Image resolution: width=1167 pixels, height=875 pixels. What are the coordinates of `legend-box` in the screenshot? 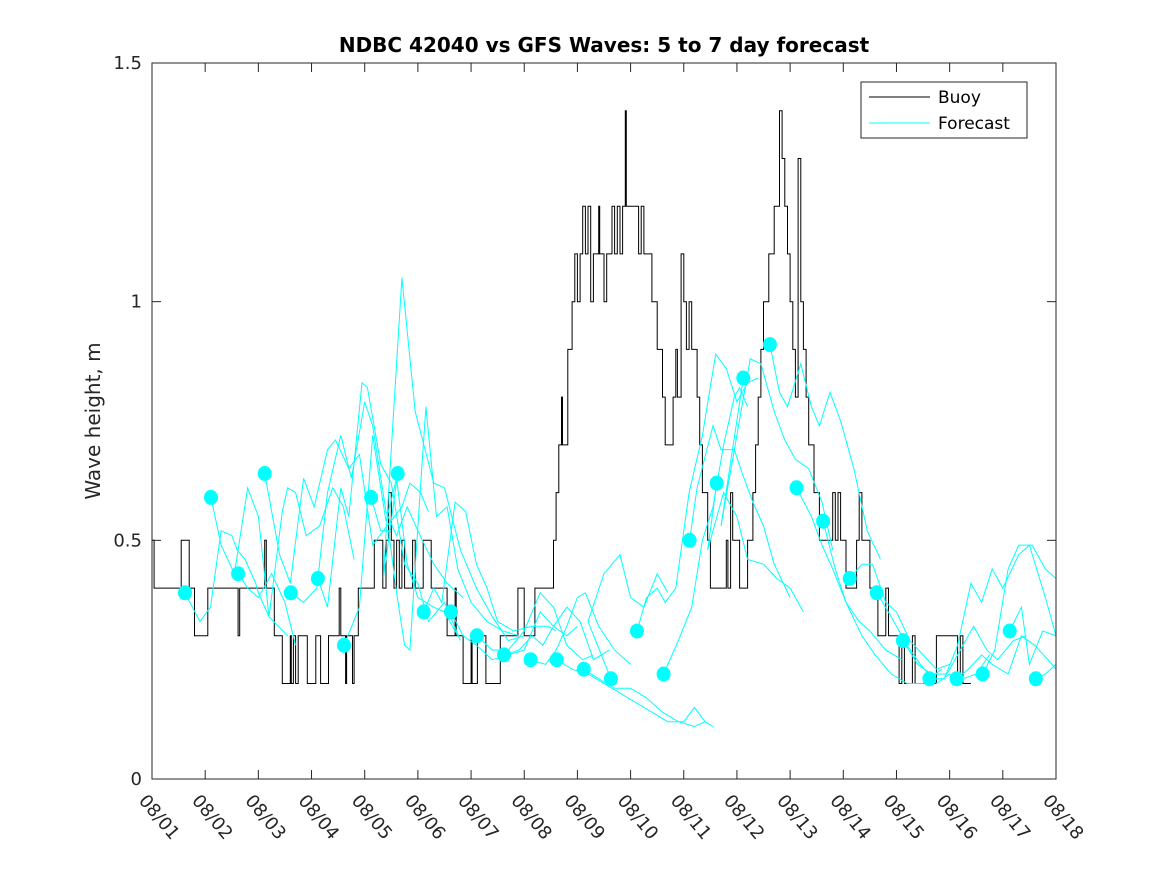 It's located at (944, 110).